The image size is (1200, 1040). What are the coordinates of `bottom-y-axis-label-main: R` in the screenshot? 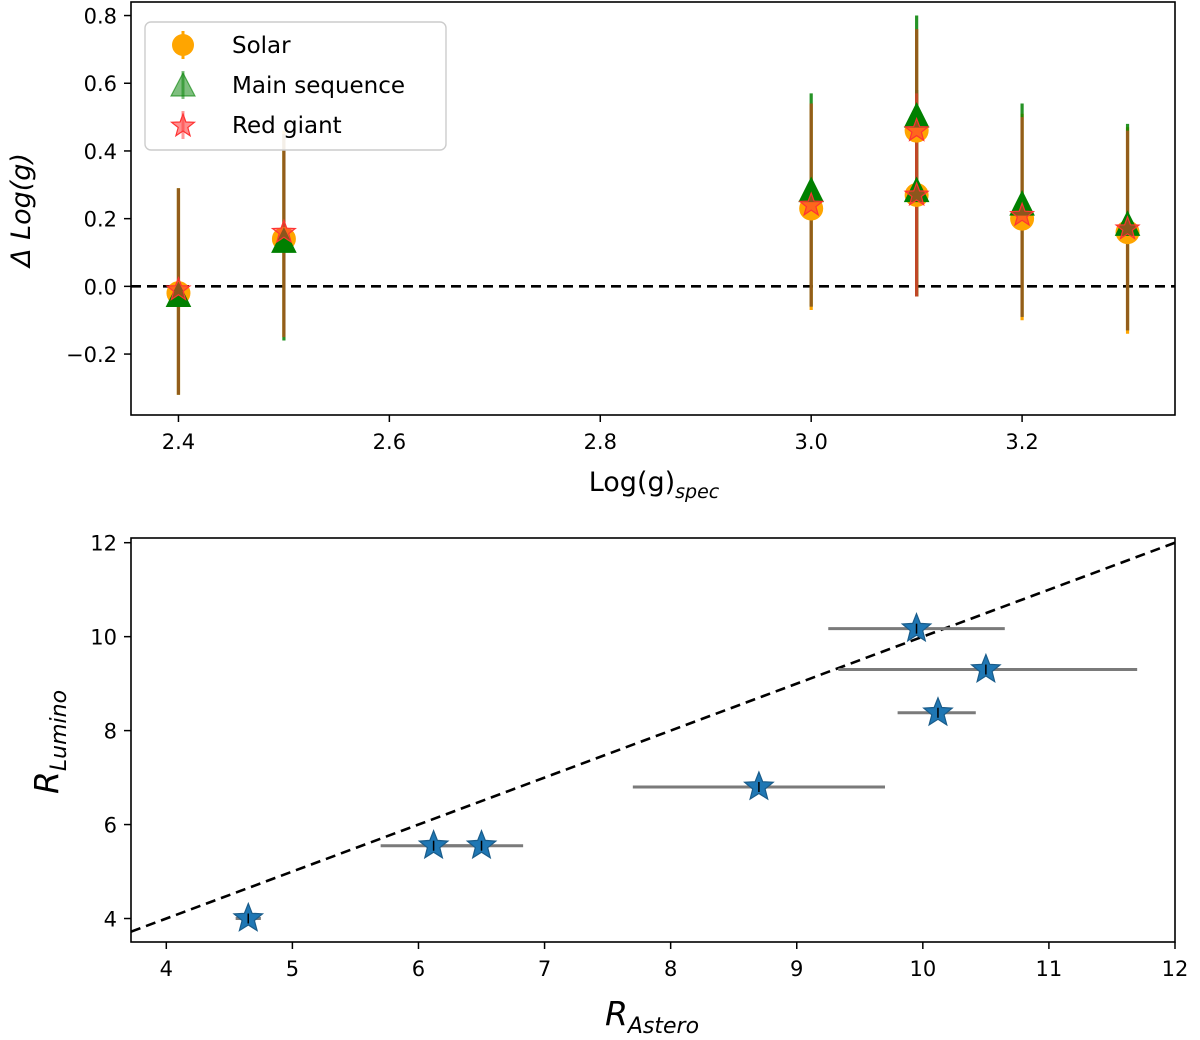 It's located at (46, 782).